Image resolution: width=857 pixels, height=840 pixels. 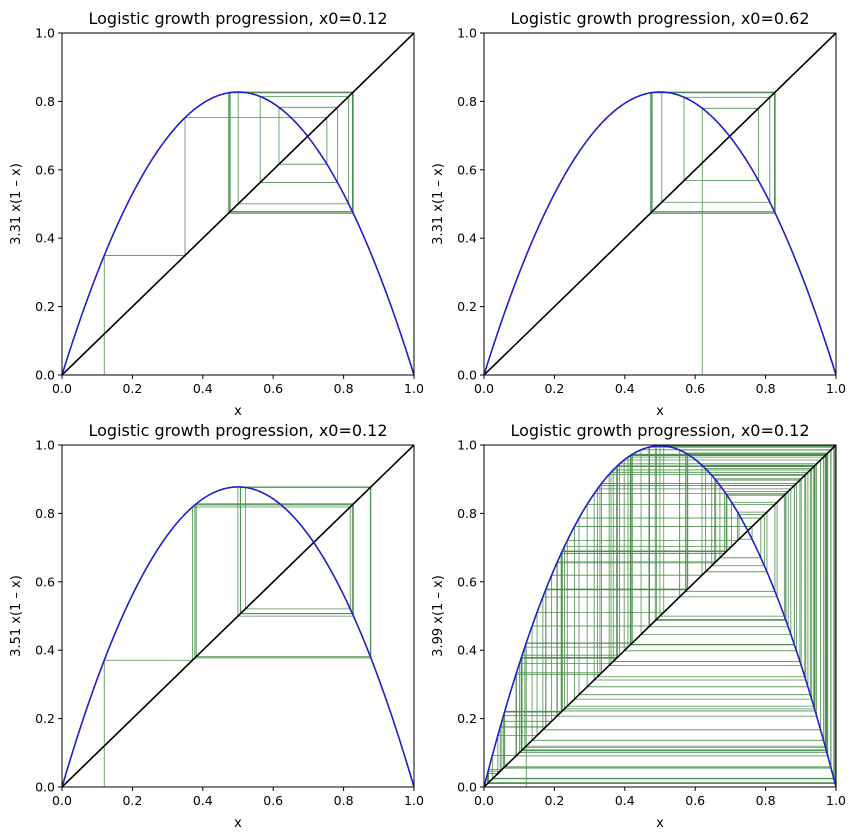 What do you see at coordinates (659, 18) in the screenshot?
I see `chart-title: Logistic growth progression, x0=0.62` at bounding box center [659, 18].